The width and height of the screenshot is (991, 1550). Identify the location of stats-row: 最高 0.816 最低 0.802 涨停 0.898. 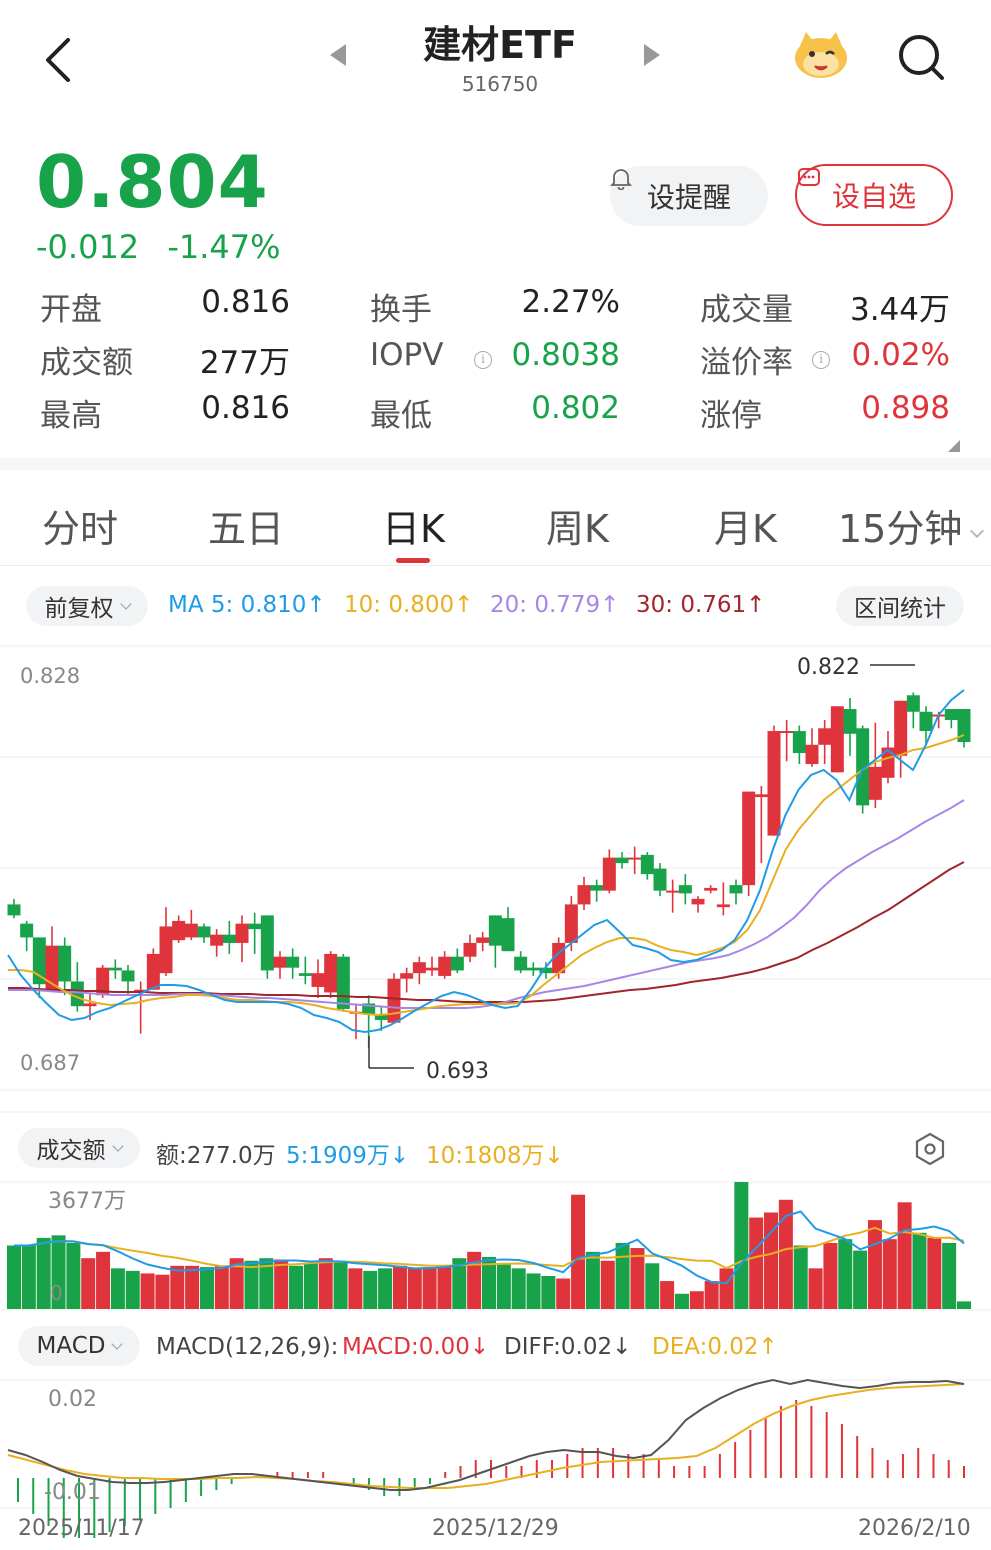
(495, 415).